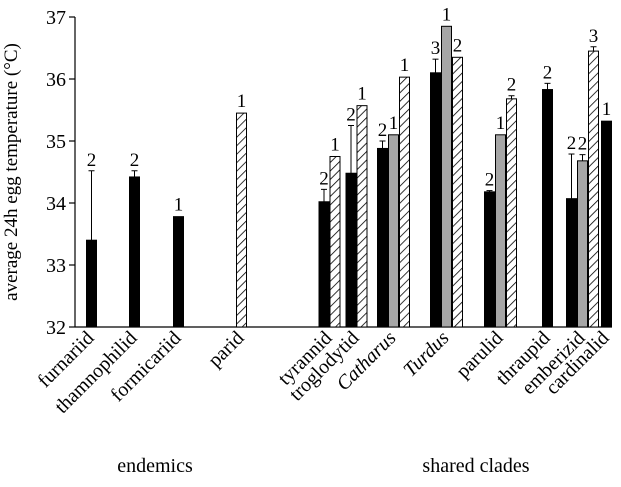 The image size is (621, 487). I want to click on y-tick-label: 36, so click(56, 80).